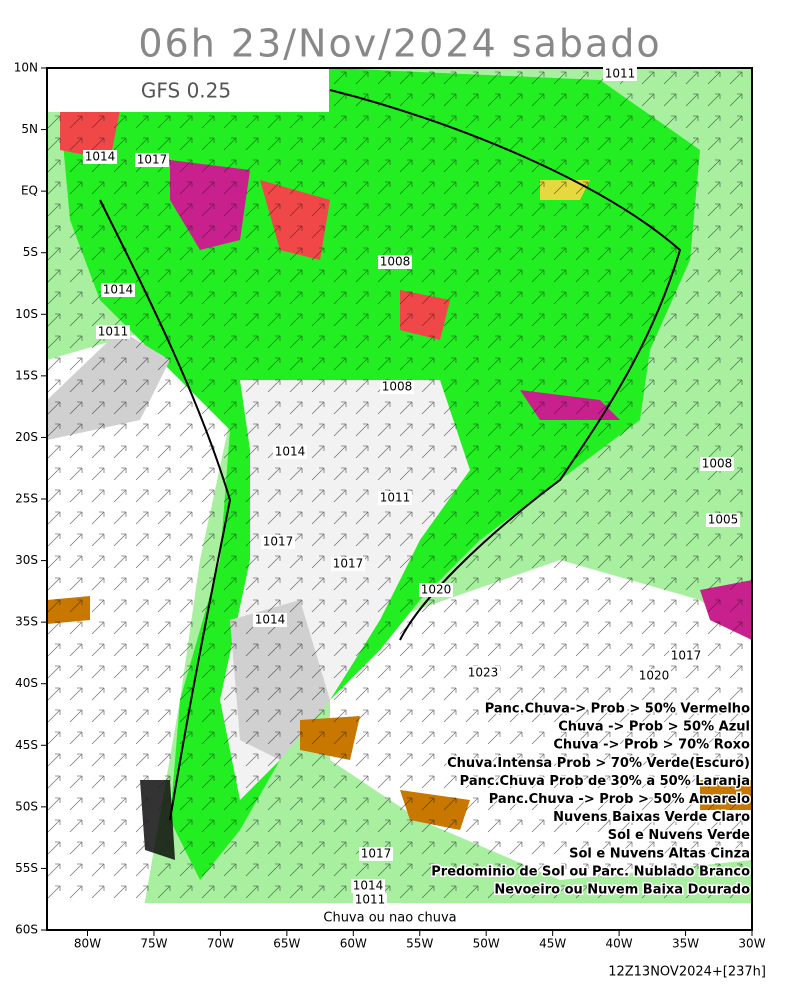 The image size is (800, 1000). I want to click on bottom-label: Chuva ou nao chuva, so click(389, 918).